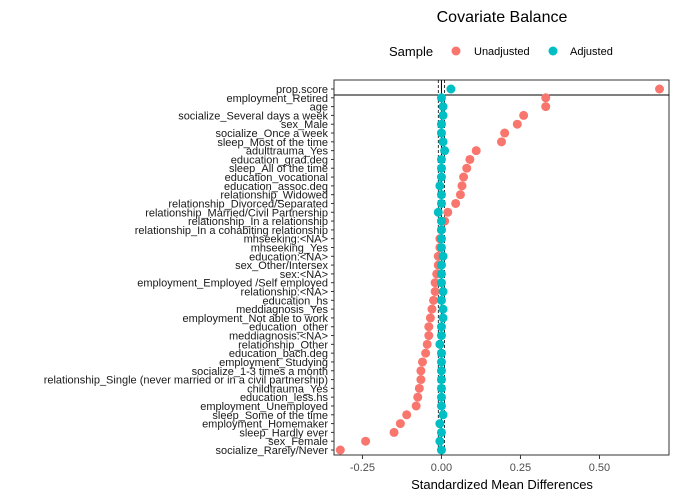 This screenshot has width=678, height=500. What do you see at coordinates (282, 310) in the screenshot?
I see `y-tick-label: meddiagnosis_Yes` at bounding box center [282, 310].